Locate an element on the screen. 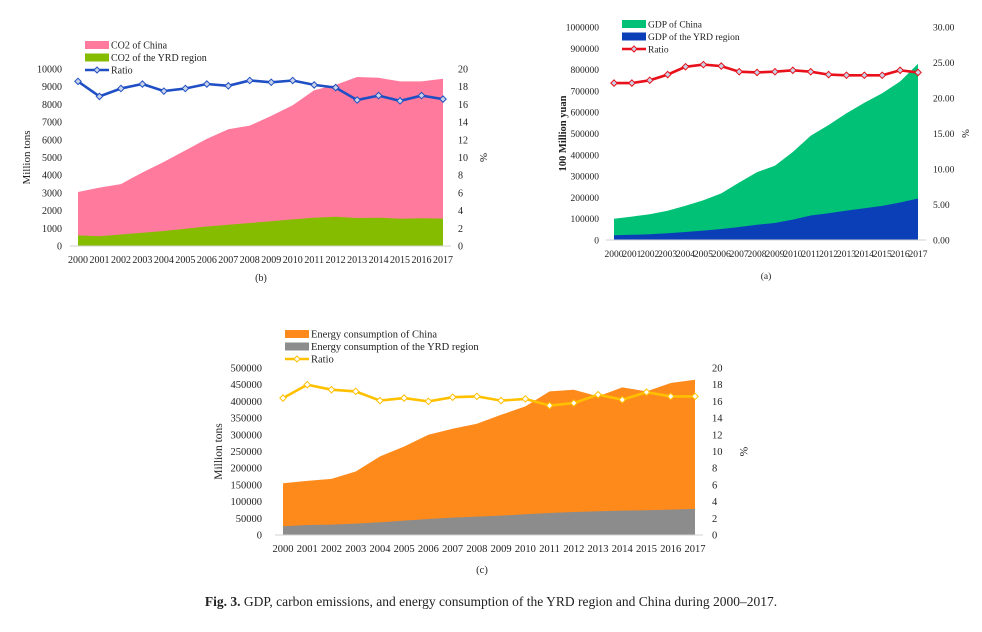  y-tick-label: 50000 is located at coordinates (249, 519).